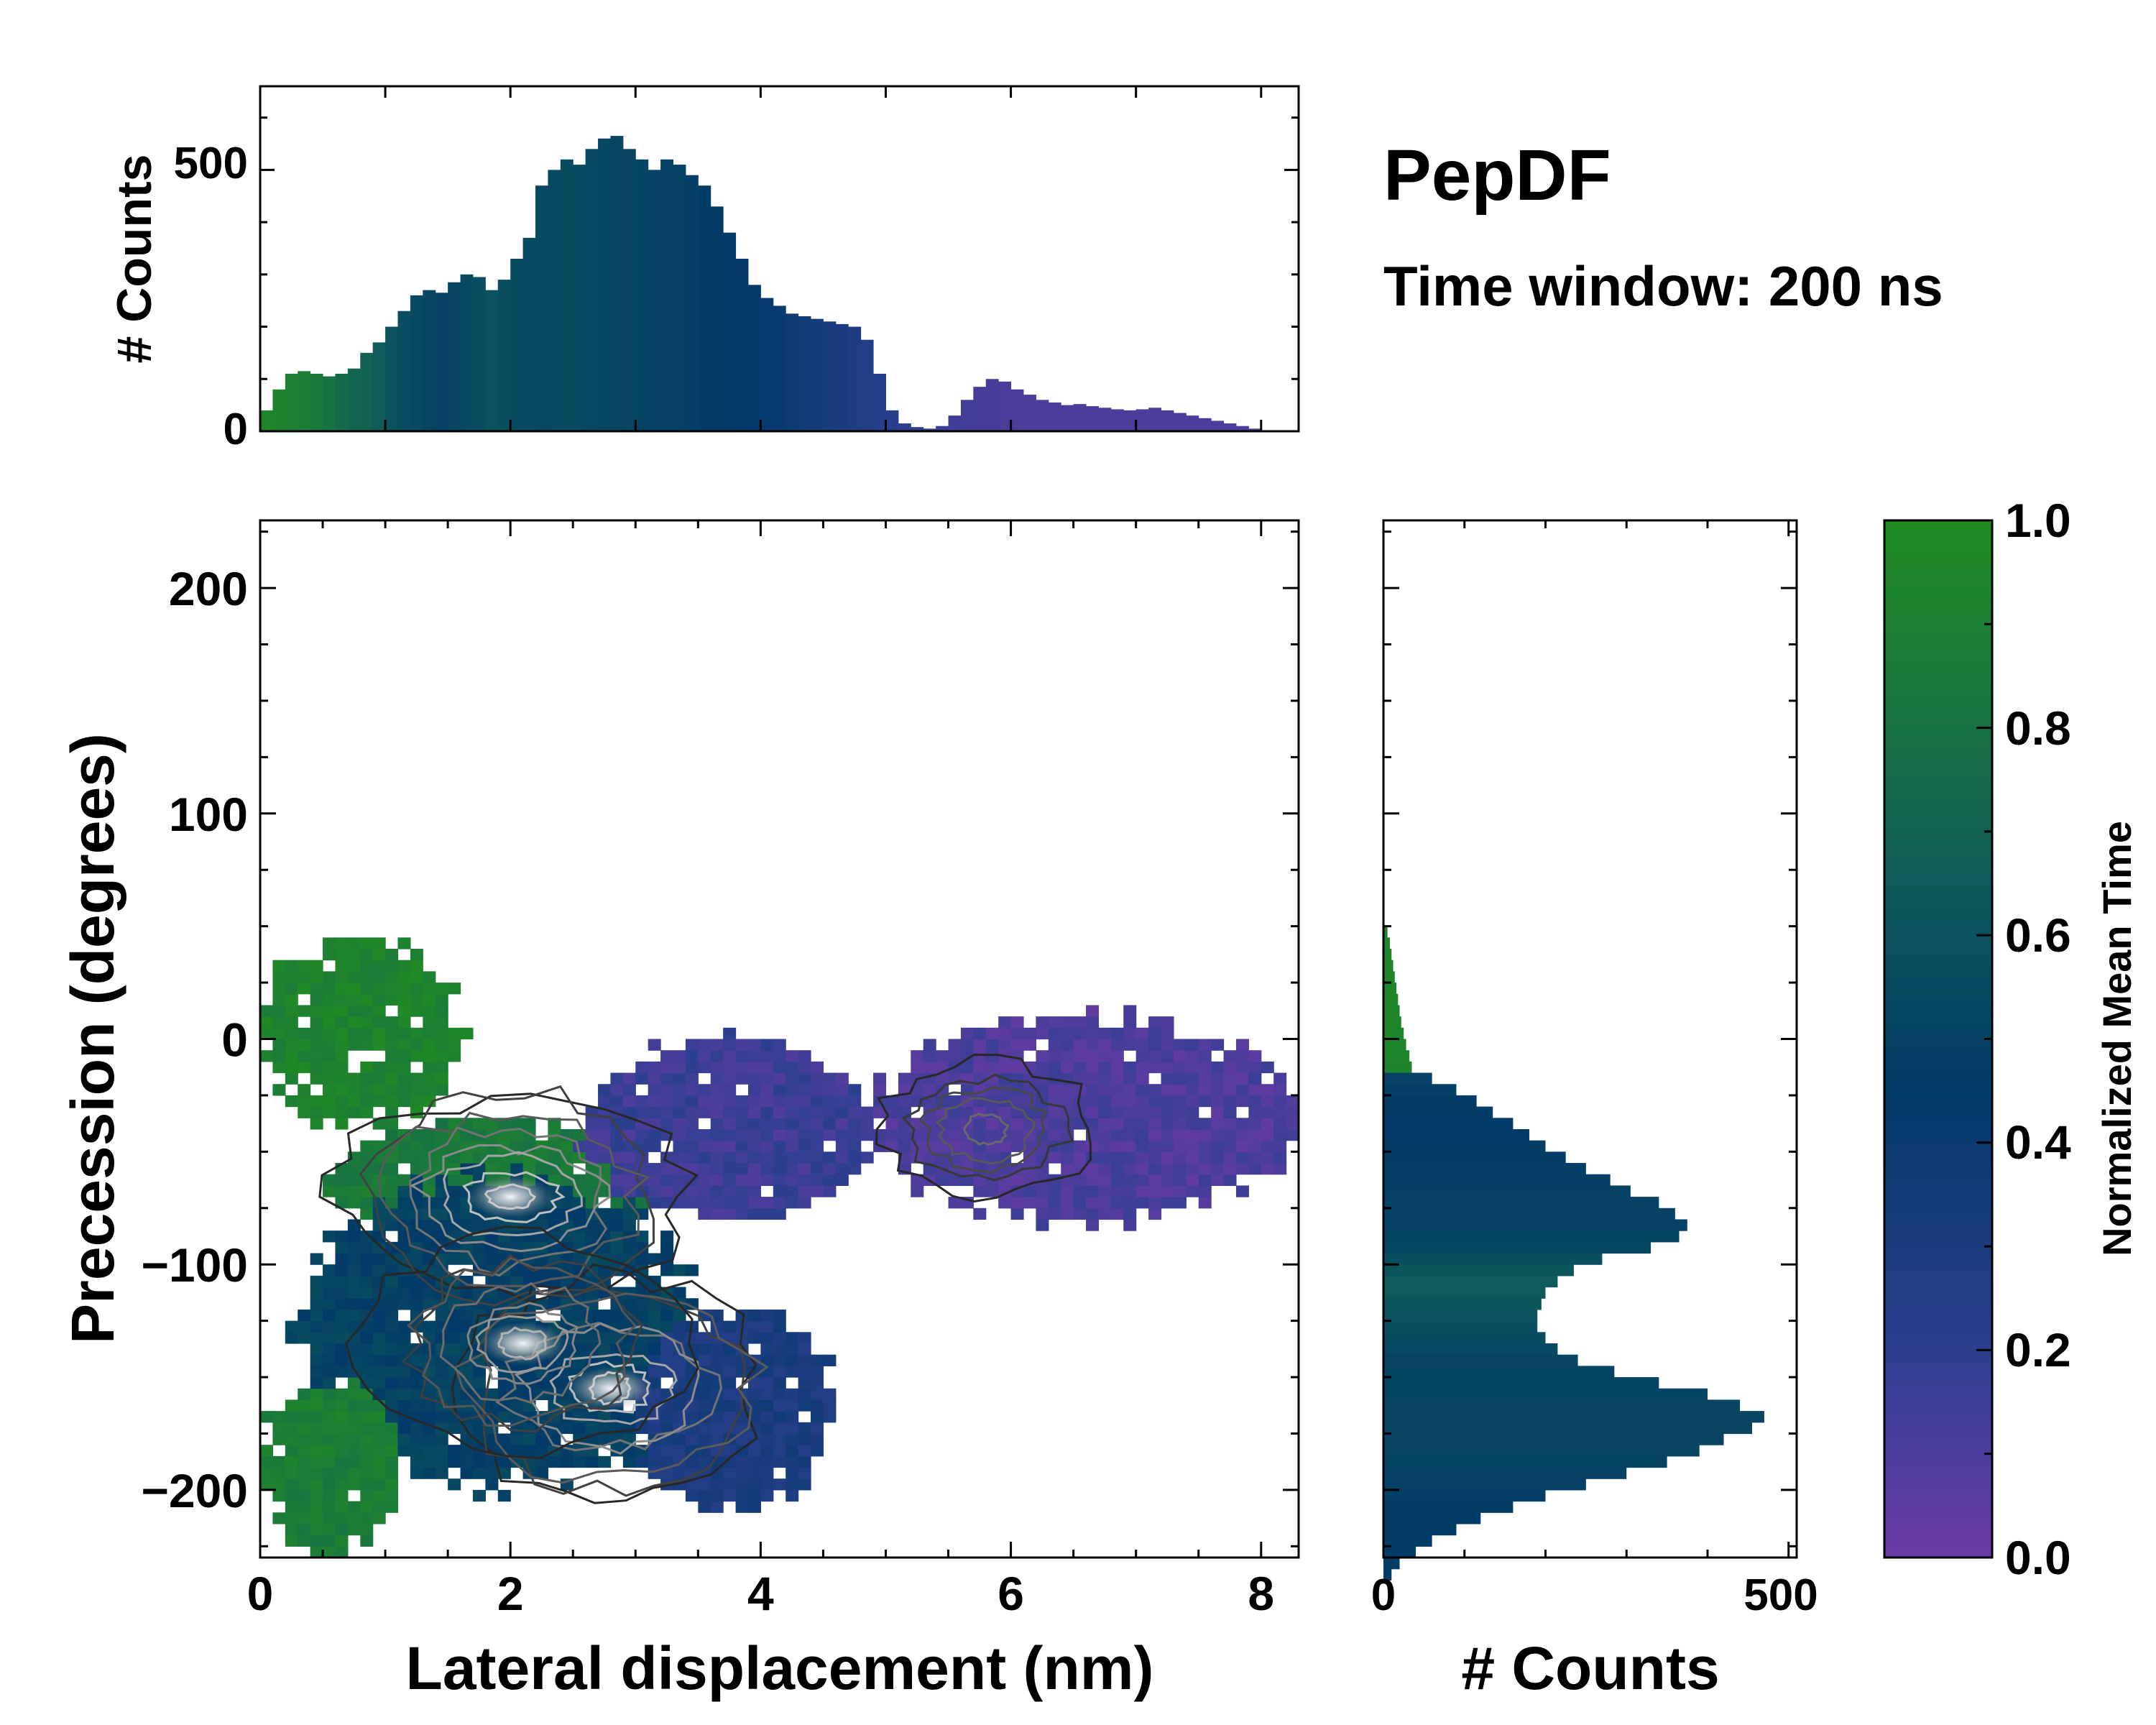 This screenshot has height=1725, width=2156. I want to click on main-ytick-label: −200, so click(194, 1490).